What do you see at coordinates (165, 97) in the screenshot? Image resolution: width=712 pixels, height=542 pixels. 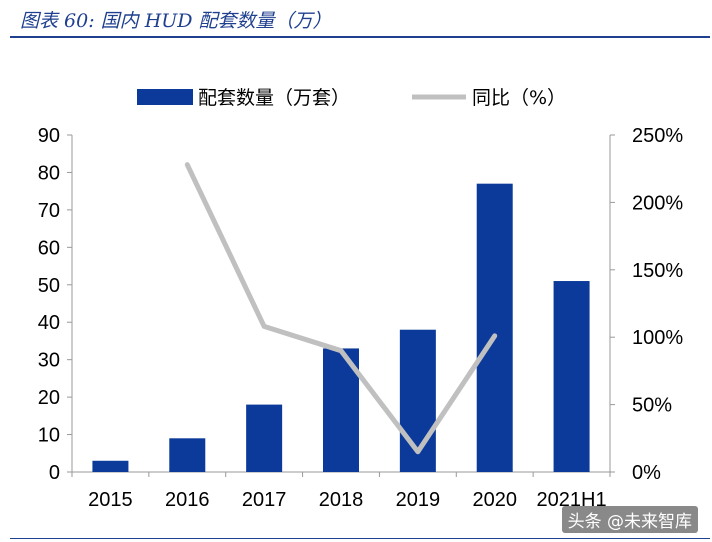 I see `legend-bar-swatch` at bounding box center [165, 97].